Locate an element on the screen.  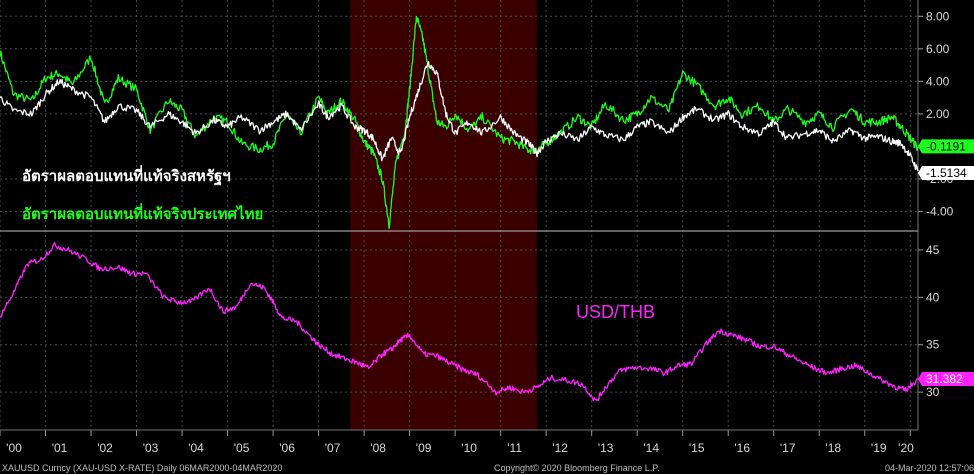
x-tick-label: '20 is located at coordinates (906, 448).